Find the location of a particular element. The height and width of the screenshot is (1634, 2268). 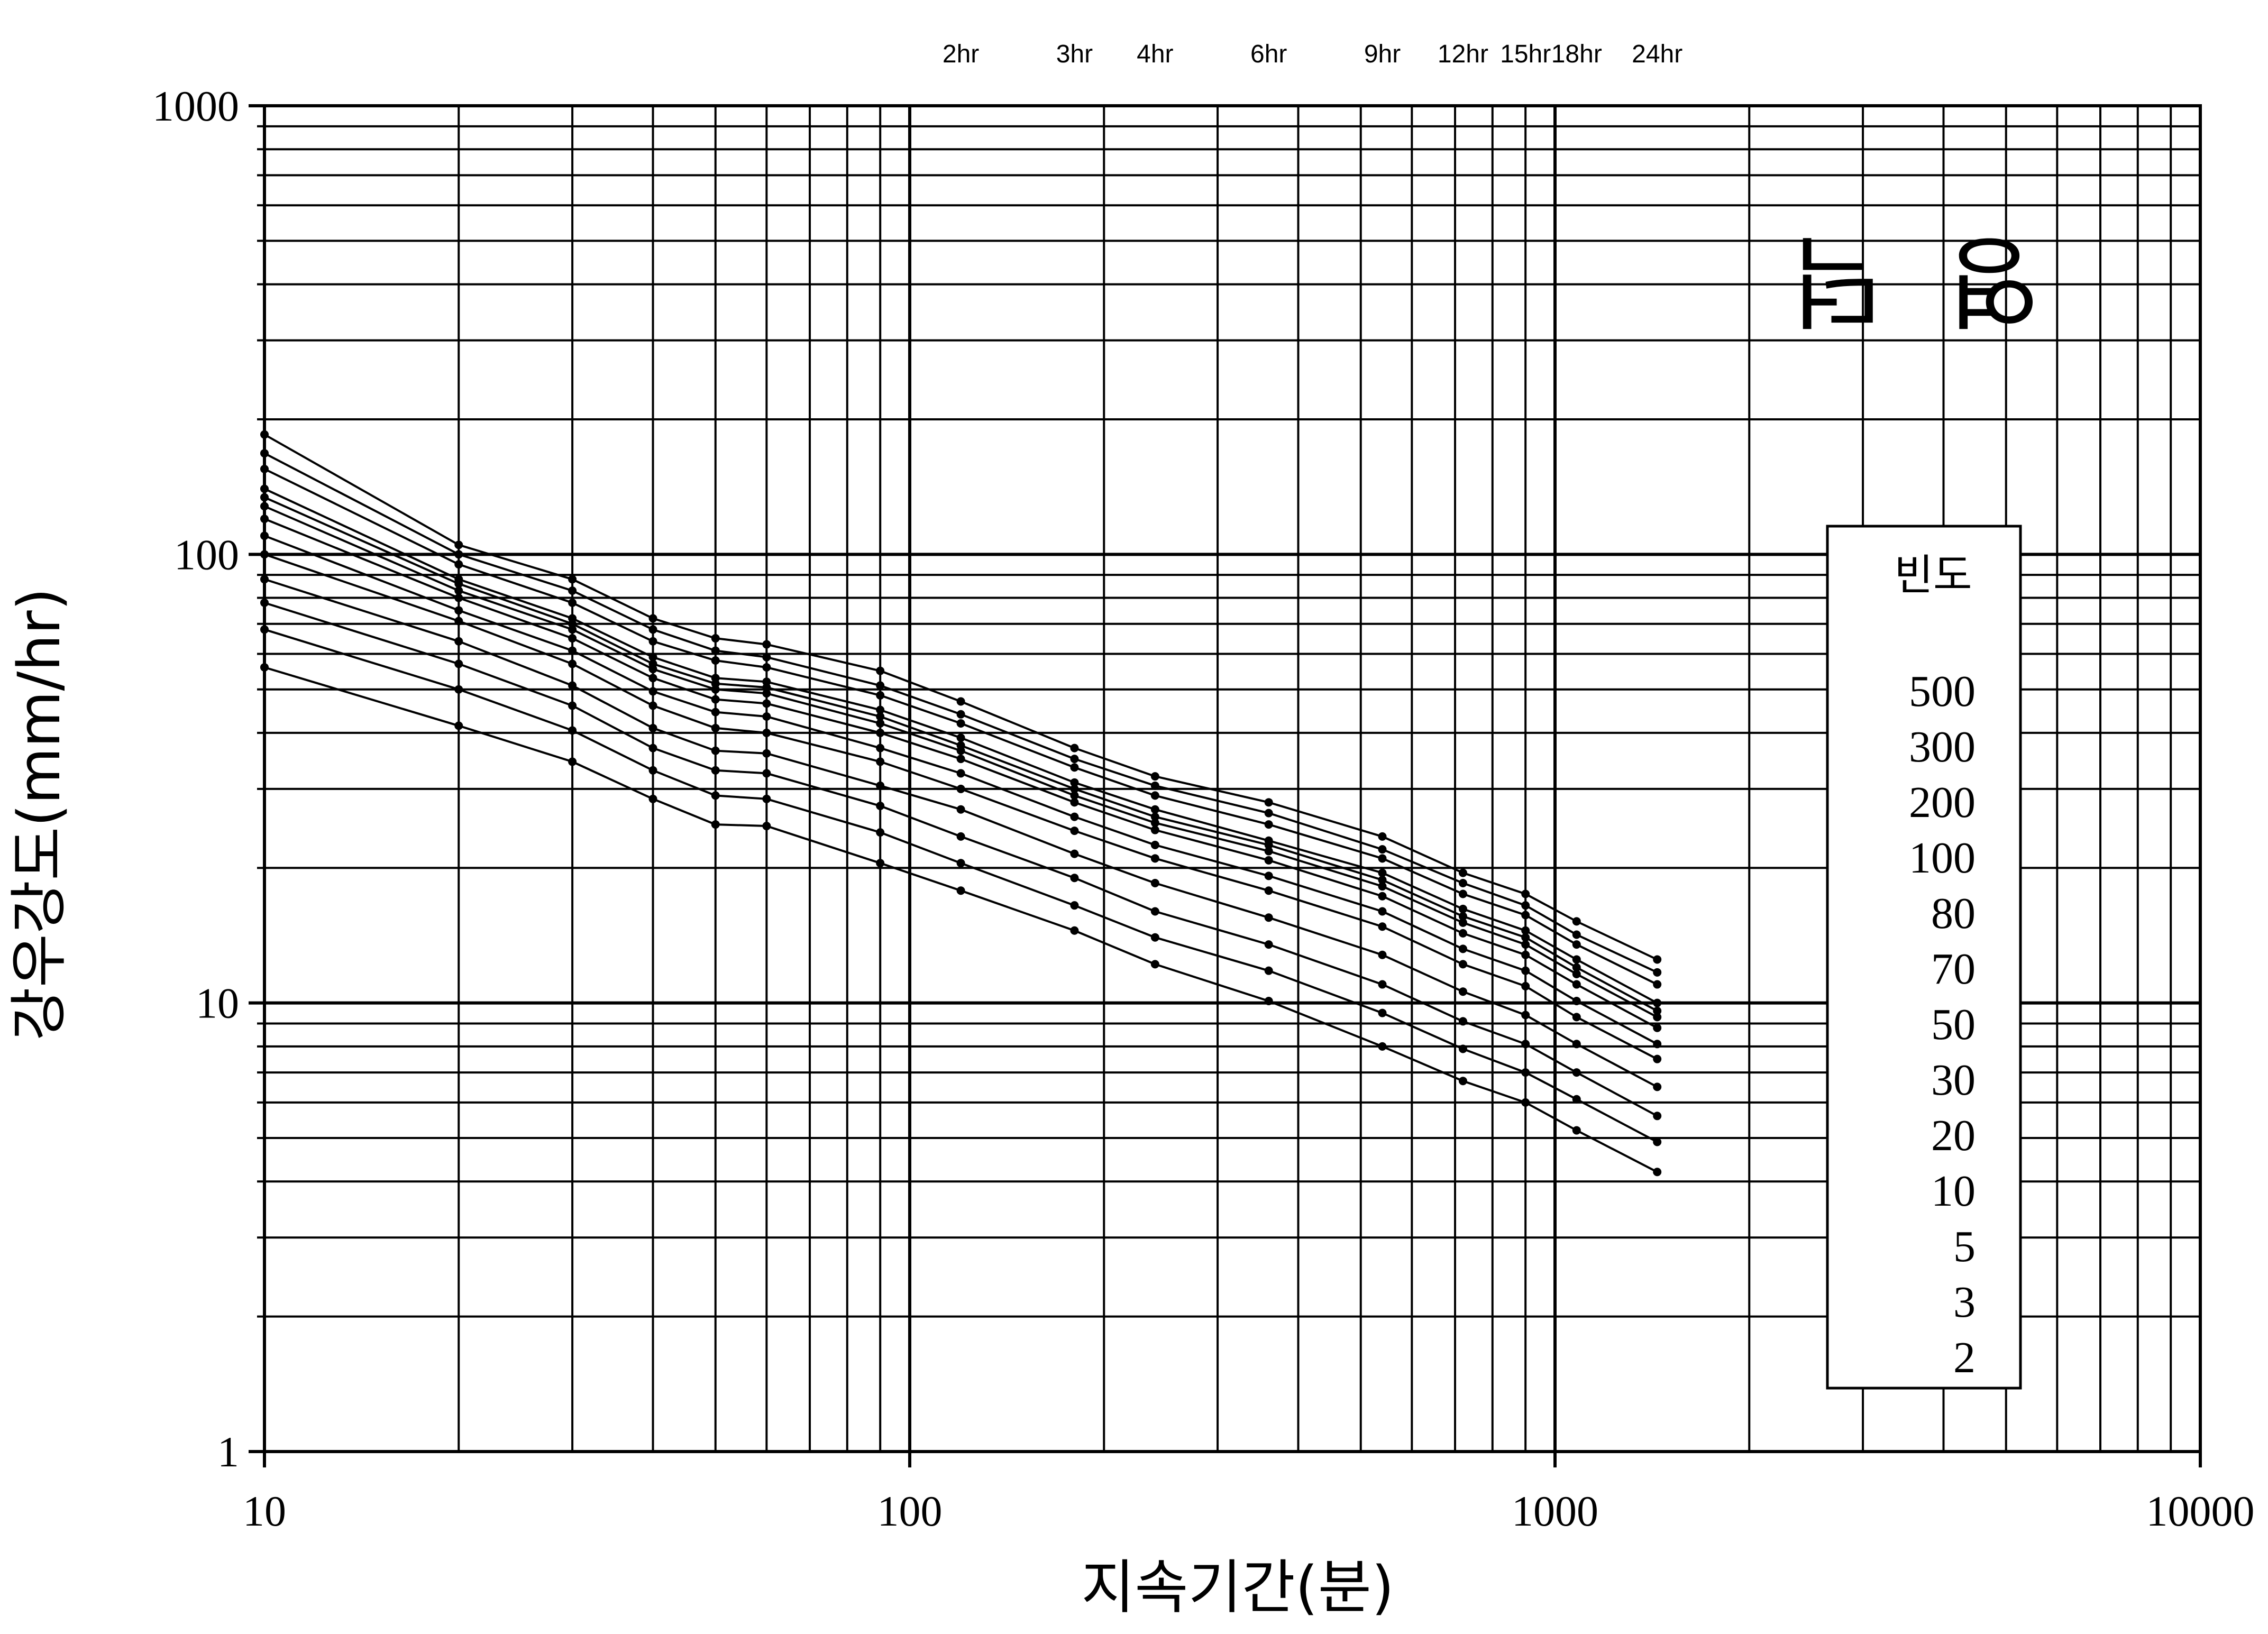

x-tick-label: 10 is located at coordinates (264, 1511).